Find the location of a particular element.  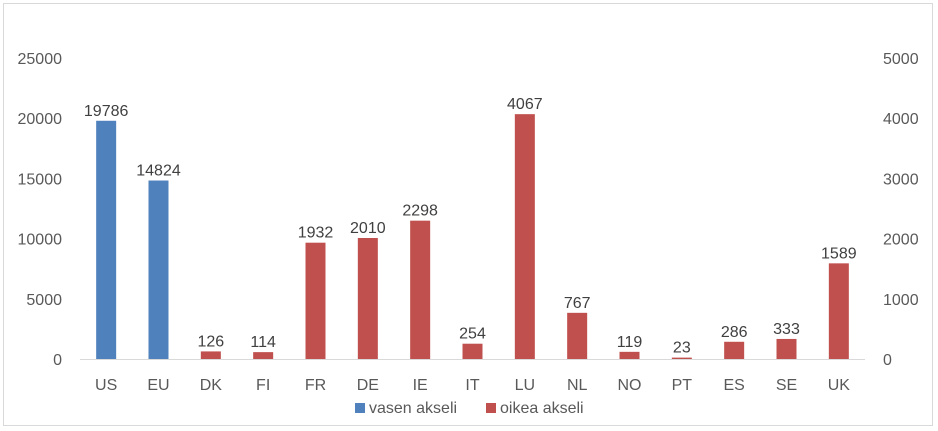

bar-nl is located at coordinates (577, 335).